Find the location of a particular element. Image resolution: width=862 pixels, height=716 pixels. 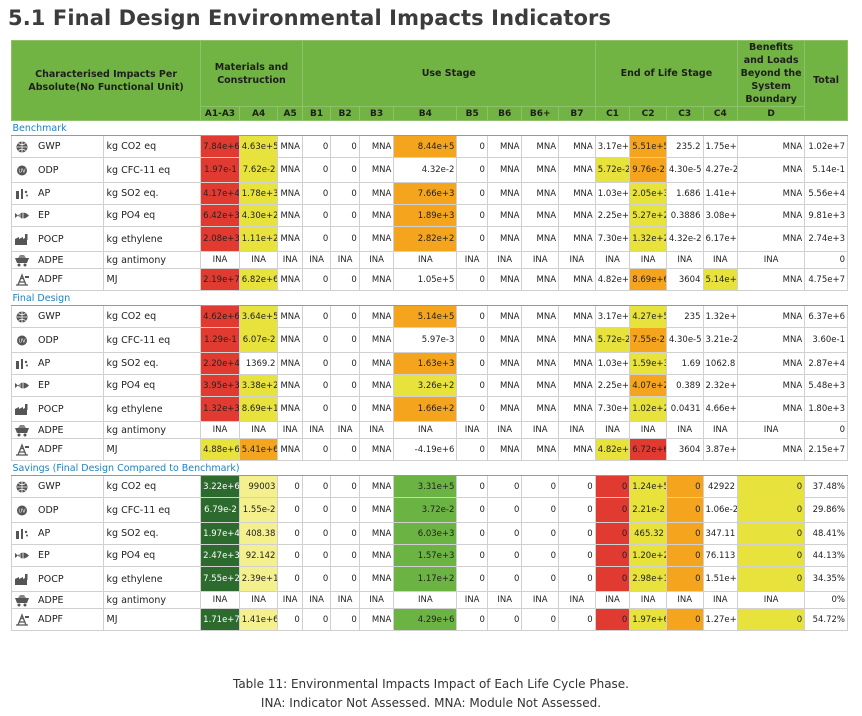

indicator-label: ADPF is located at coordinates (51, 279).